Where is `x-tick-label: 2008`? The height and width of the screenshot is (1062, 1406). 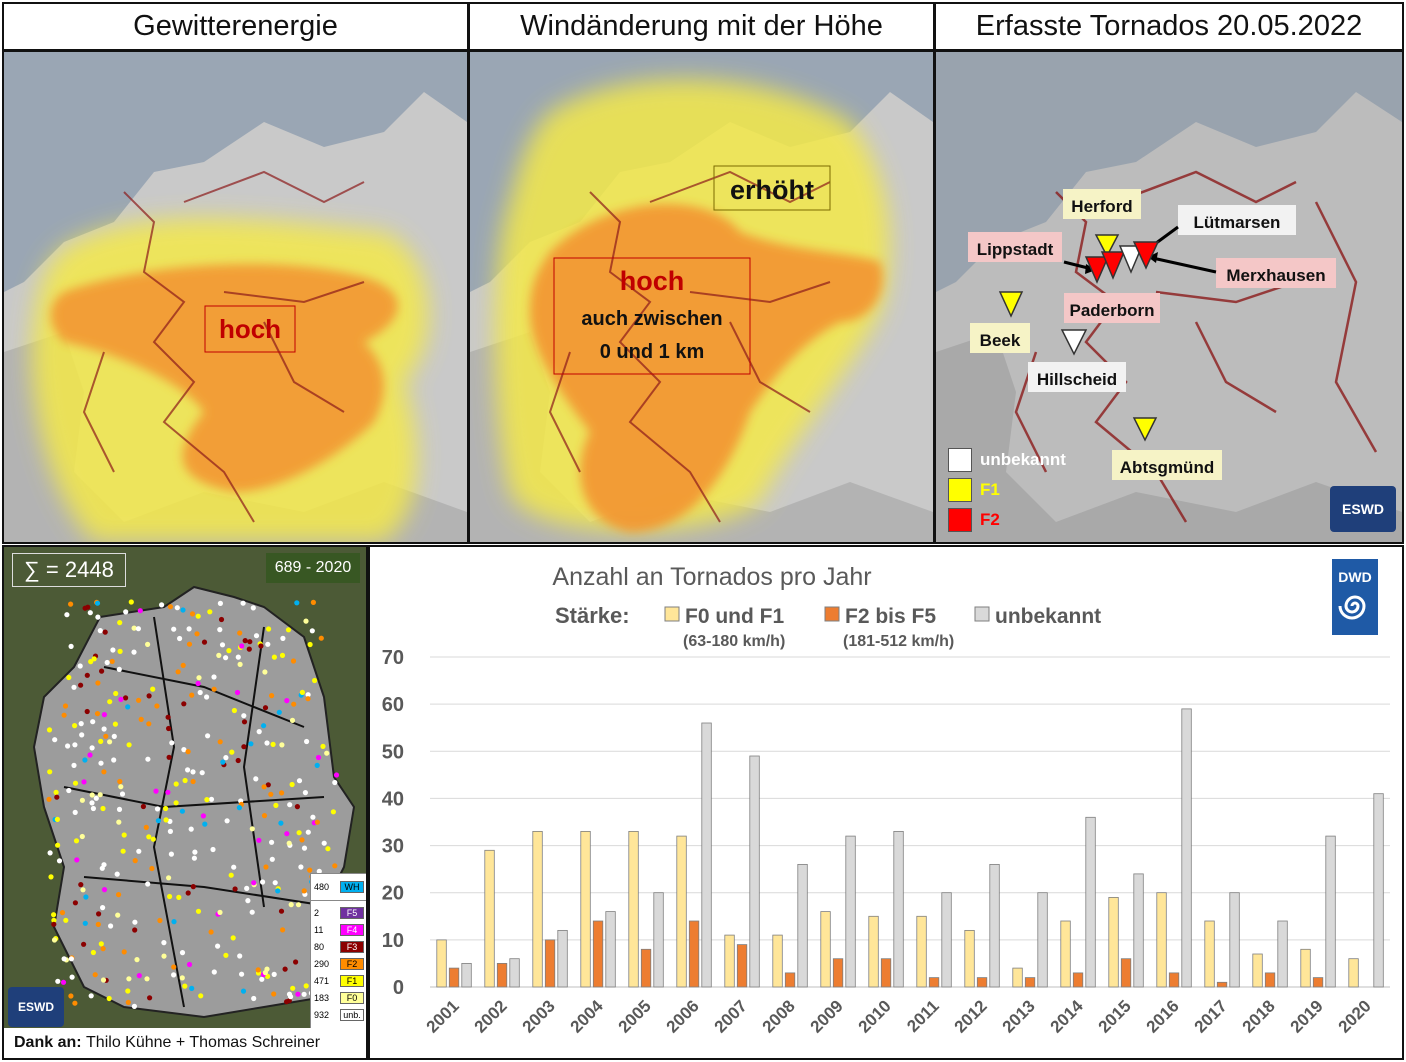 x-tick-label: 2008 is located at coordinates (779, 1016).